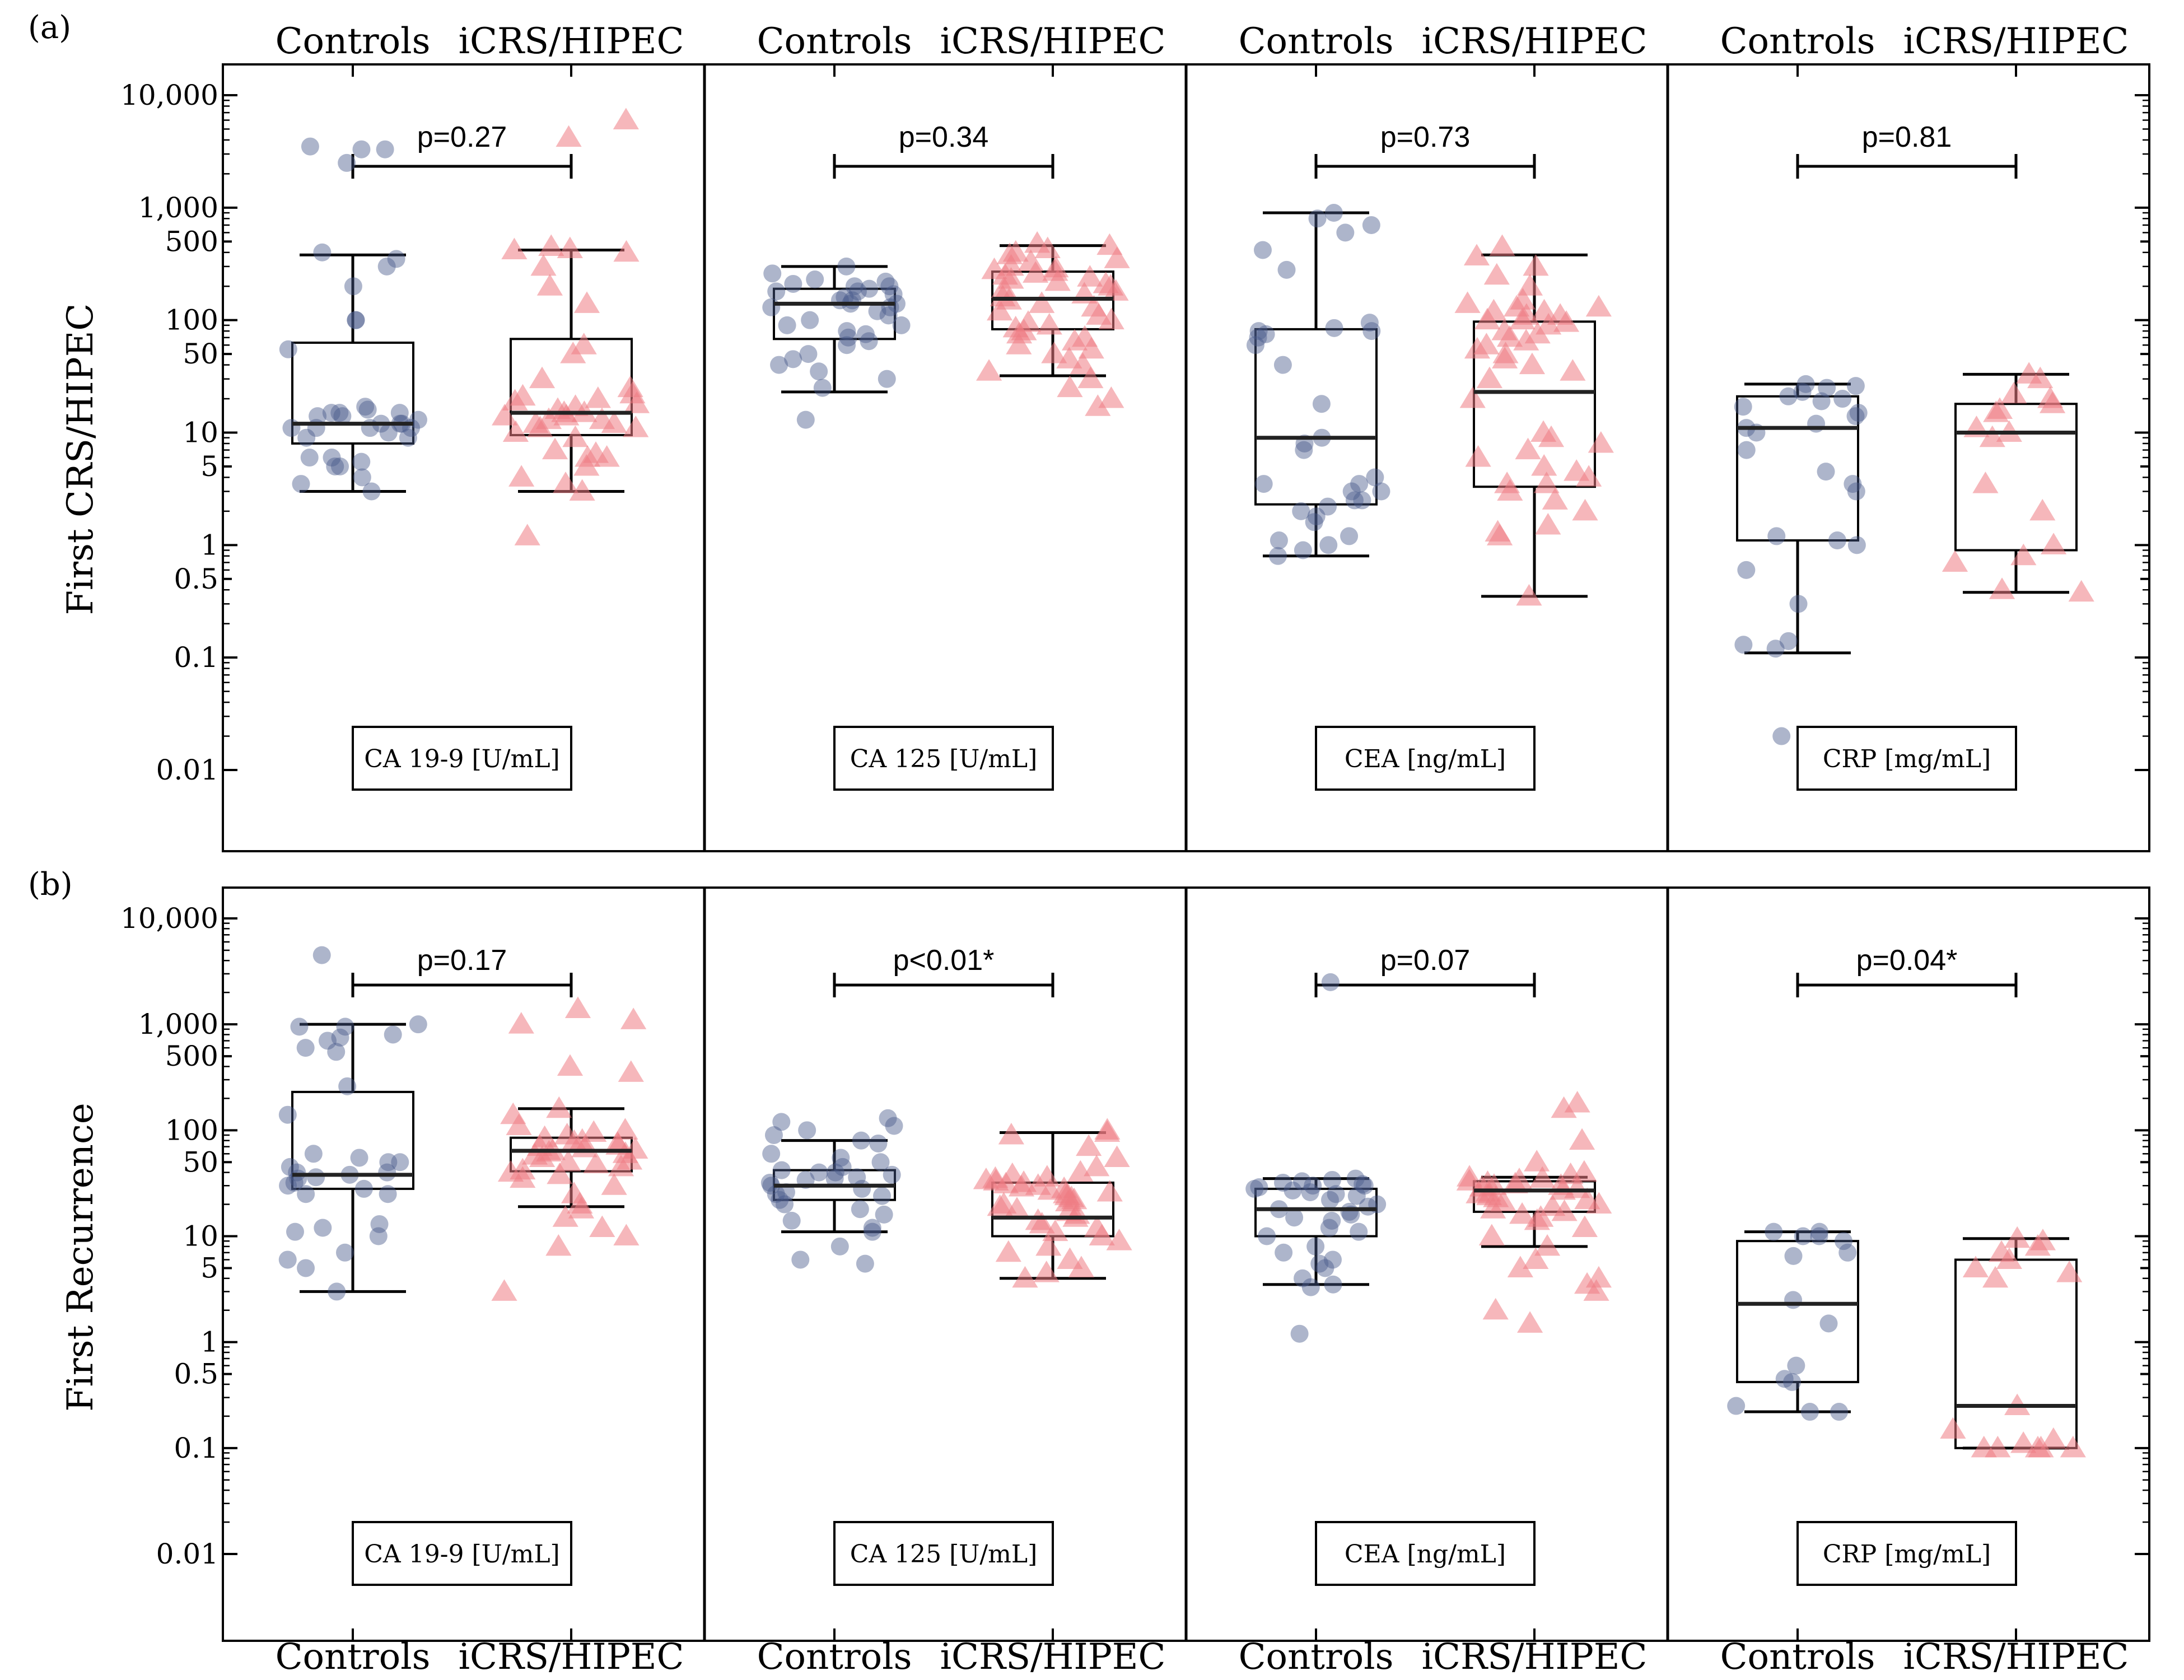  Describe the element at coordinates (944, 1554) in the screenshot. I see `marker-label-box` at that location.